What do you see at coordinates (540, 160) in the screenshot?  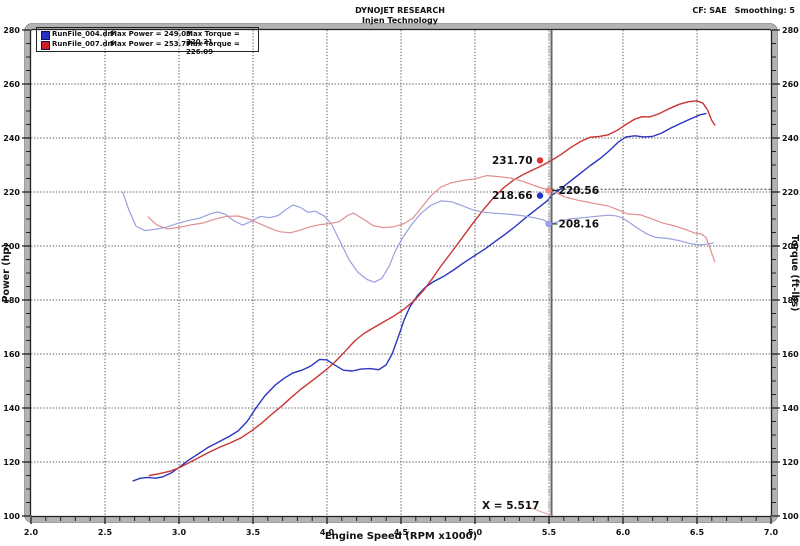 I see `marker-dot-red-power` at bounding box center [540, 160].